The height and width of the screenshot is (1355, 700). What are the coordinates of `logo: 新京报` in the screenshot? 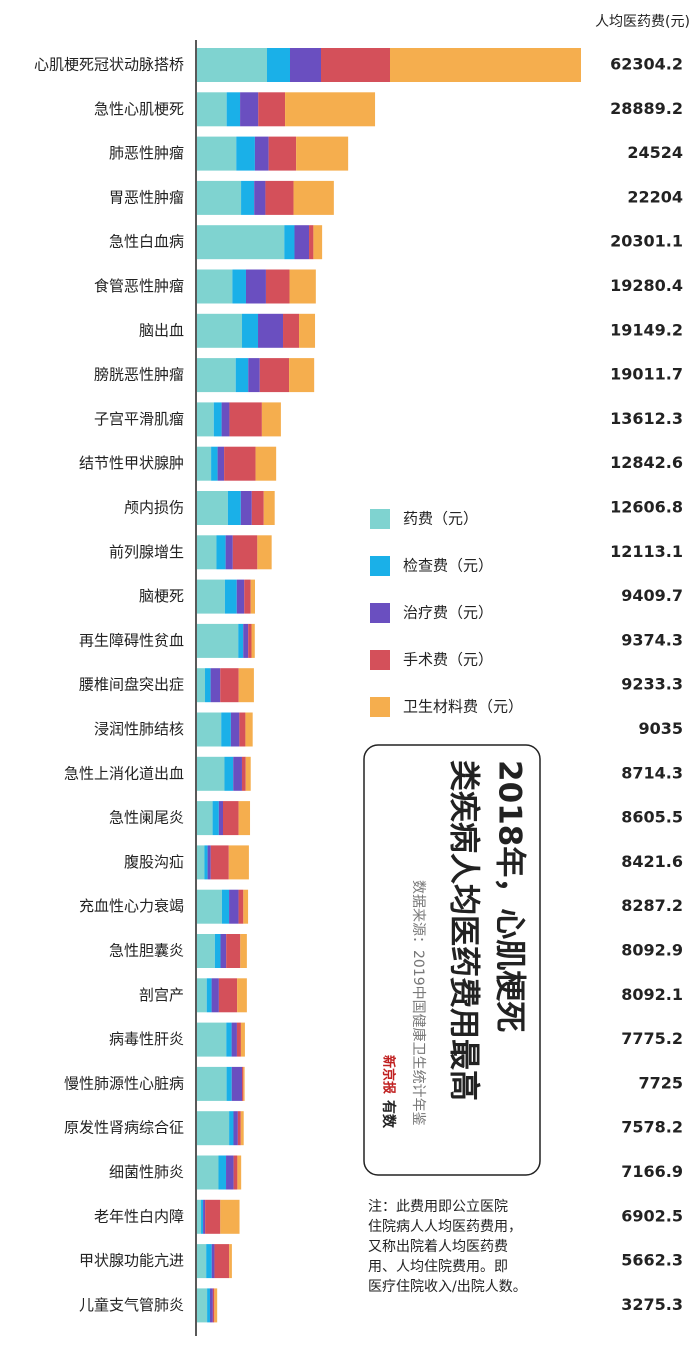 It's located at (389, 1075).